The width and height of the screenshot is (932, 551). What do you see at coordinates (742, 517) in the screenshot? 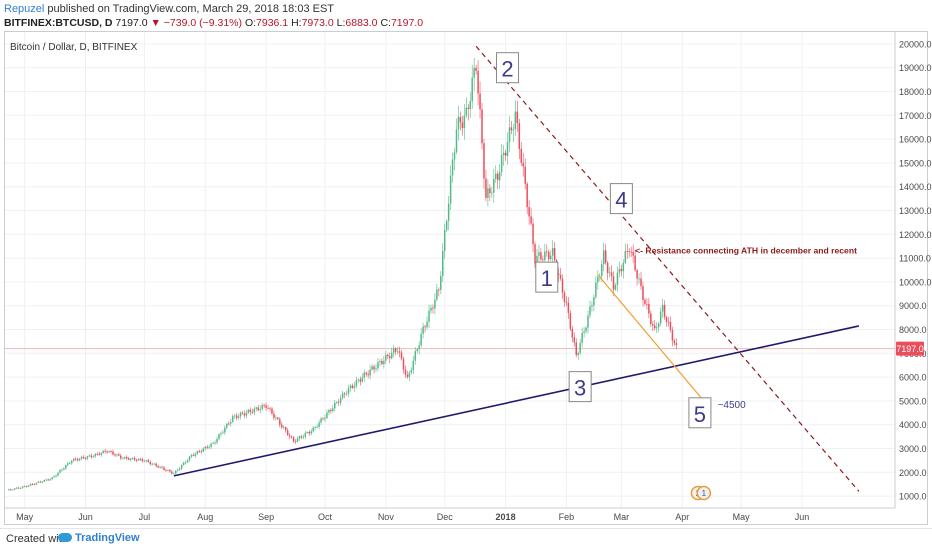
I see `x-tick-label: May` at bounding box center [742, 517].